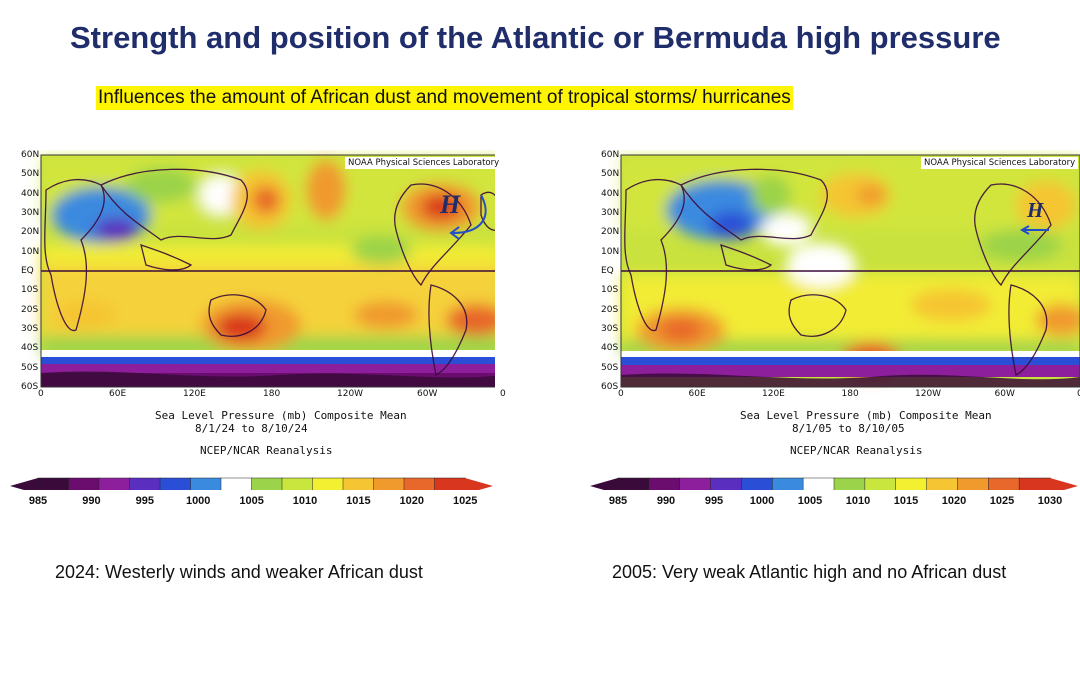  I want to click on lat-tick-label: 40S, so click(30, 348).